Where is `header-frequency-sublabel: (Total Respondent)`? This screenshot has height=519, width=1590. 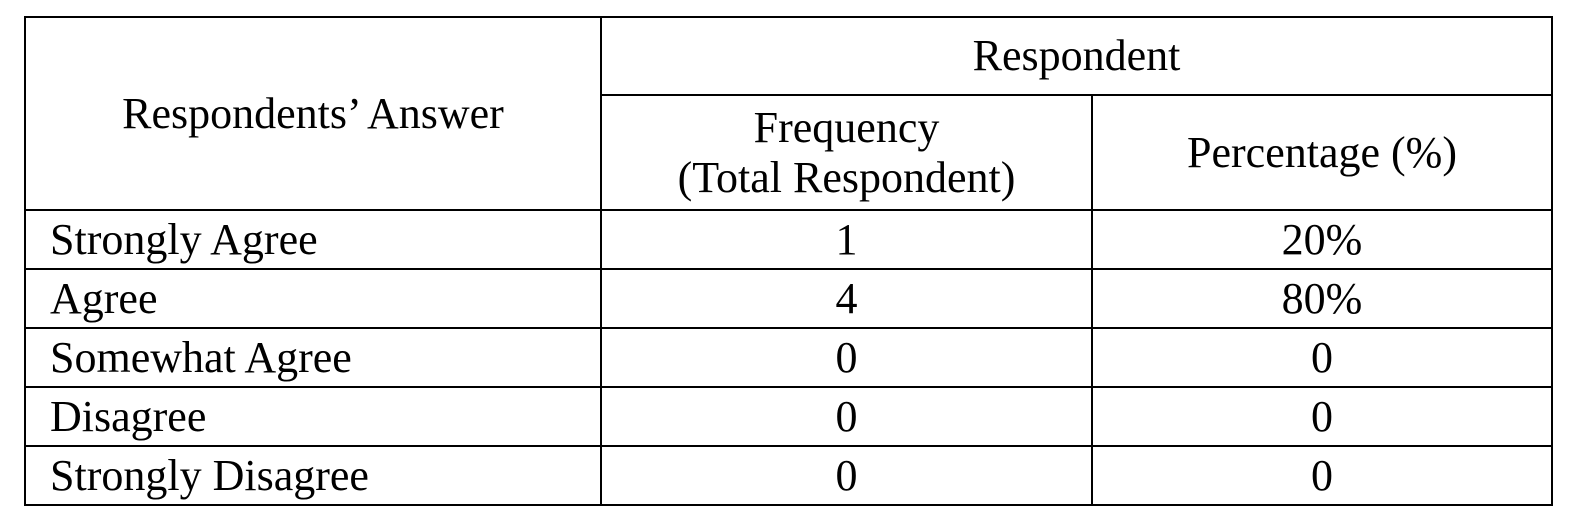 header-frequency-sublabel: (Total Respondent) is located at coordinates (846, 177).